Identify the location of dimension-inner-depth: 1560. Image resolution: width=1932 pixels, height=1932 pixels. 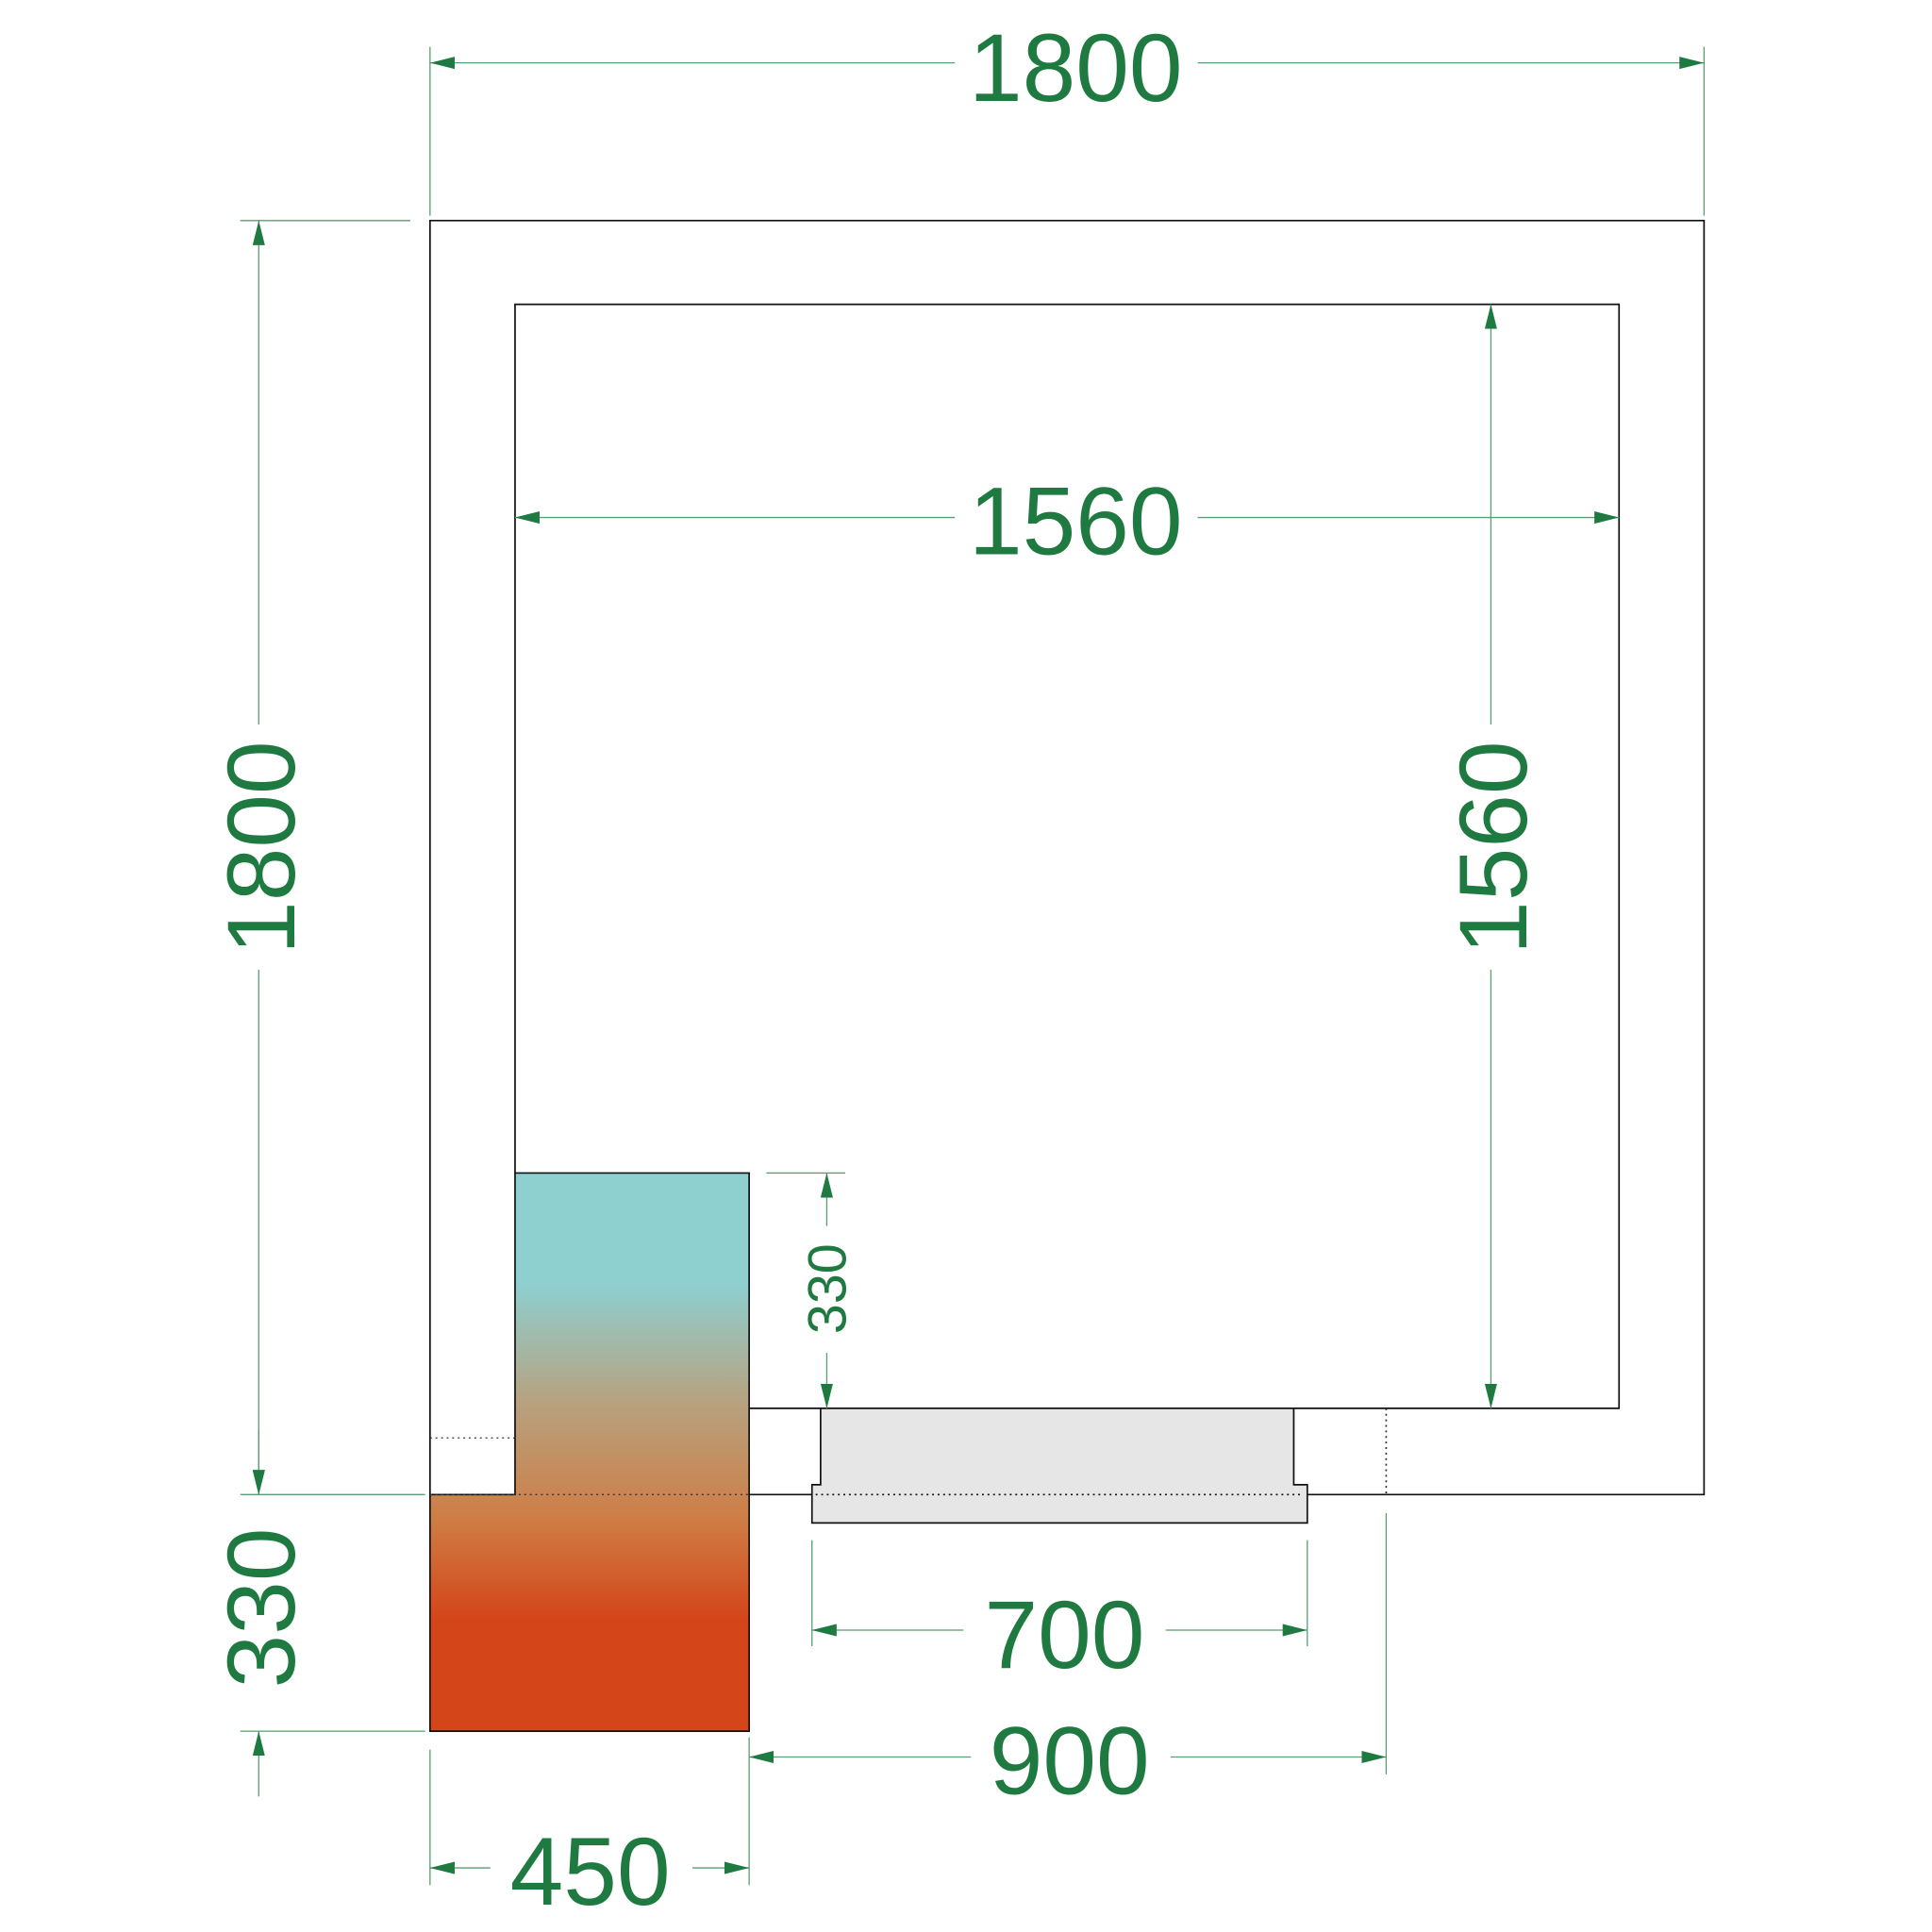
(1493, 856).